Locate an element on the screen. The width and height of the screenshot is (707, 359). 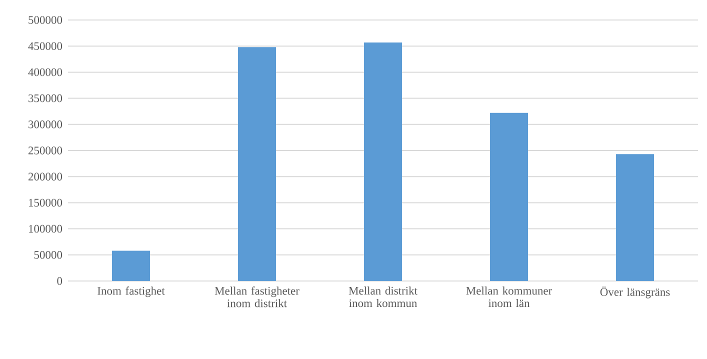
y-tick-label: 400000 is located at coordinates (45, 72).